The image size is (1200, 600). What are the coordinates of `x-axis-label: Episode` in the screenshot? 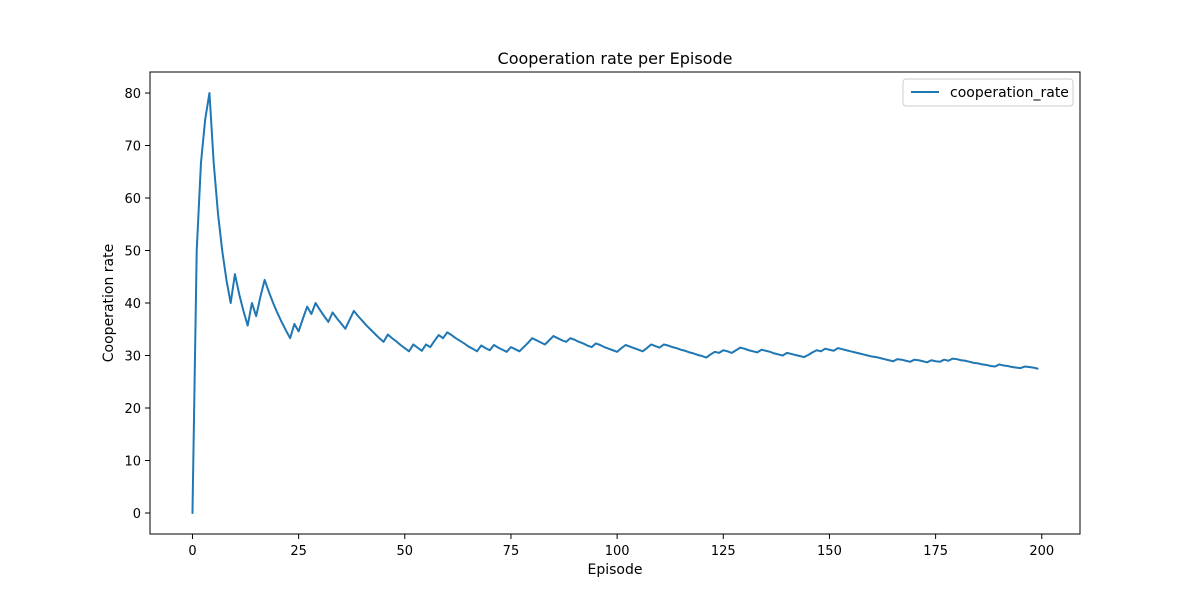 It's located at (615, 570).